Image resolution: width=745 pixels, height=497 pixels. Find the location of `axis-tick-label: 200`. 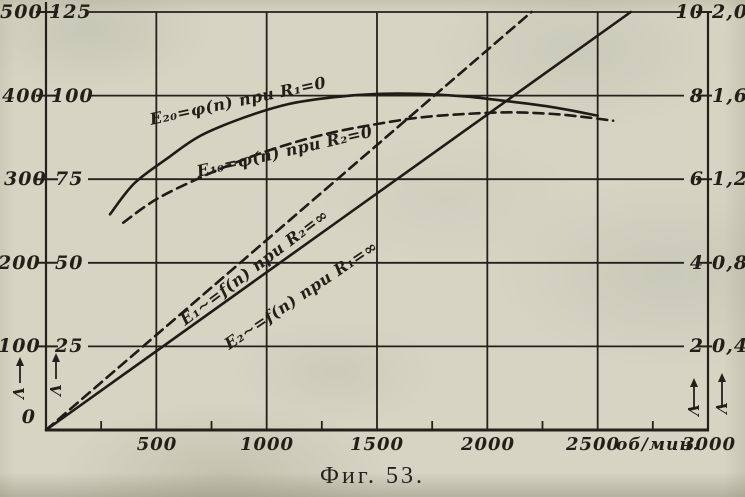

axis-tick-label: 200 is located at coordinates (20, 263).